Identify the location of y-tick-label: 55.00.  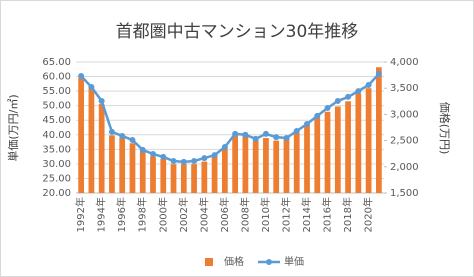
(56, 91).